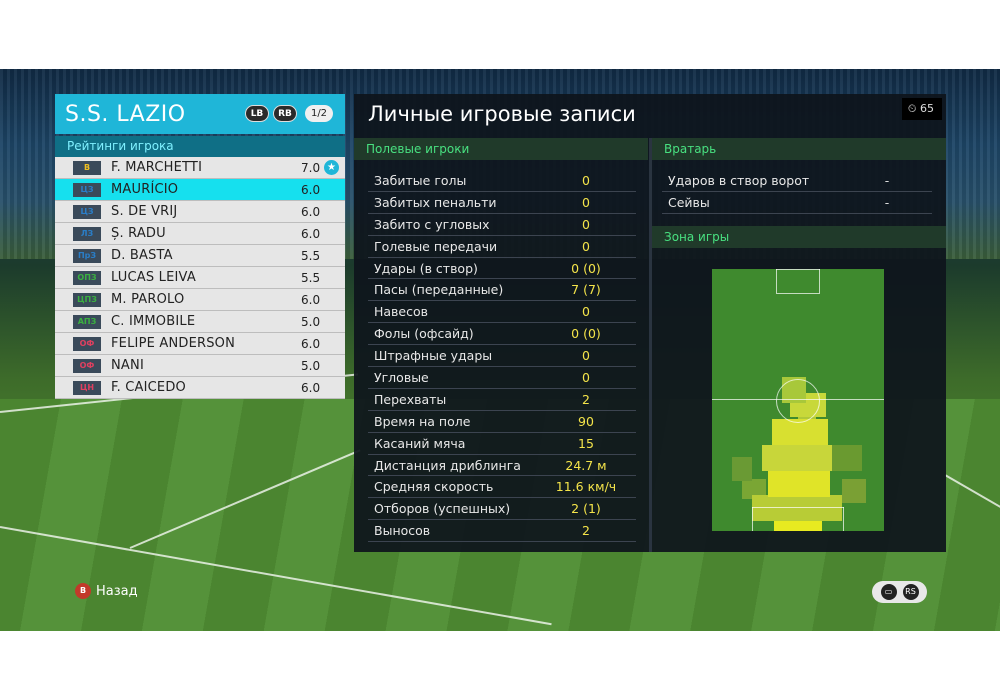  Describe the element at coordinates (200, 344) in the screenshot. I see `player-row: ОФ FELIPE ANDERSON 6.0` at that location.